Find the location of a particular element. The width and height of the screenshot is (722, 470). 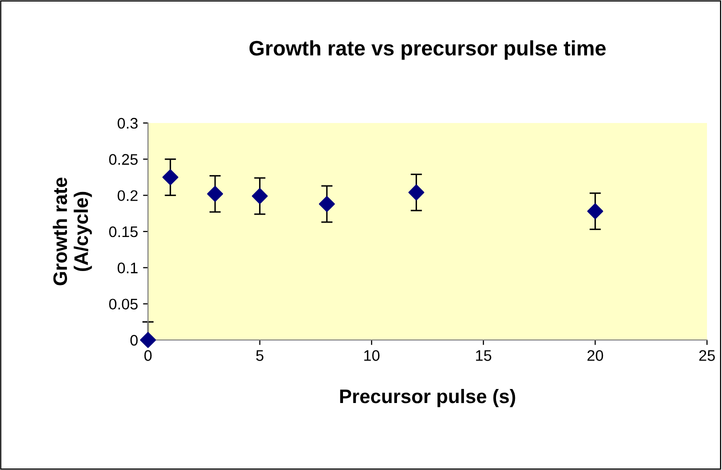

chart-title: Growth rate vs precursor pulse time is located at coordinates (427, 50).